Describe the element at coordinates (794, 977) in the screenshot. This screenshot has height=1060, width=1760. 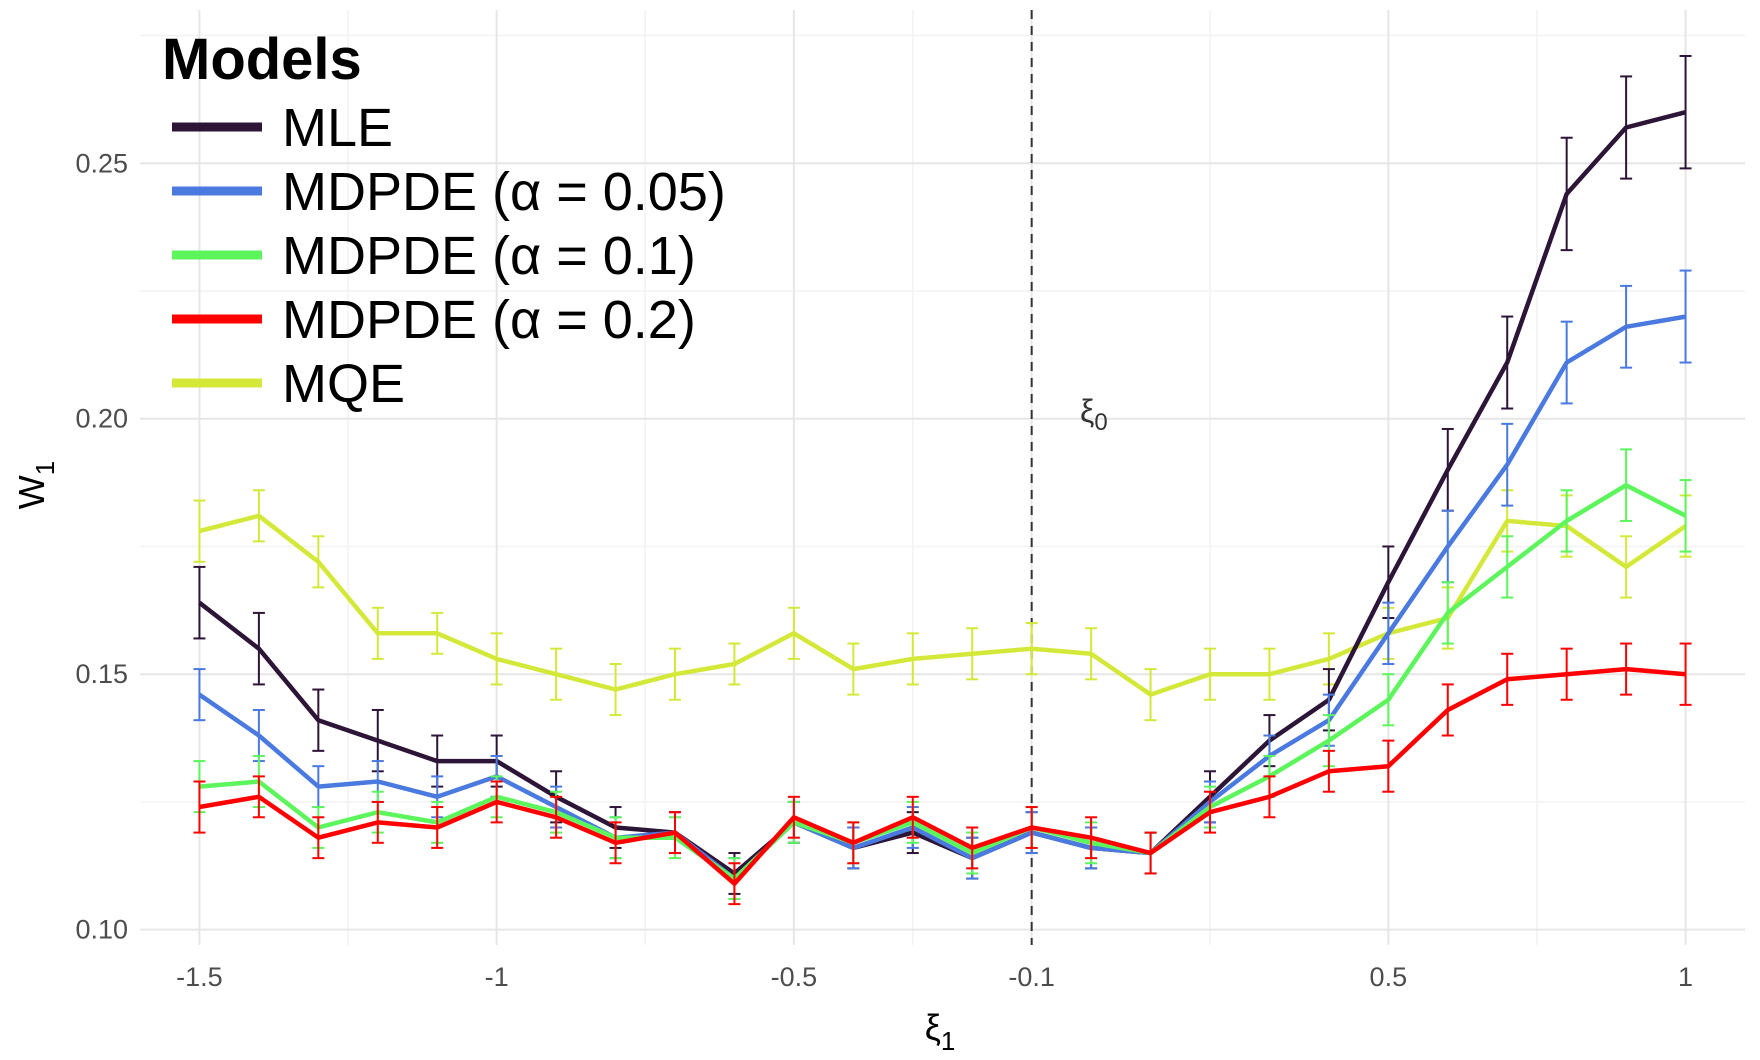
I see `x-tick-label: -0.5` at that location.